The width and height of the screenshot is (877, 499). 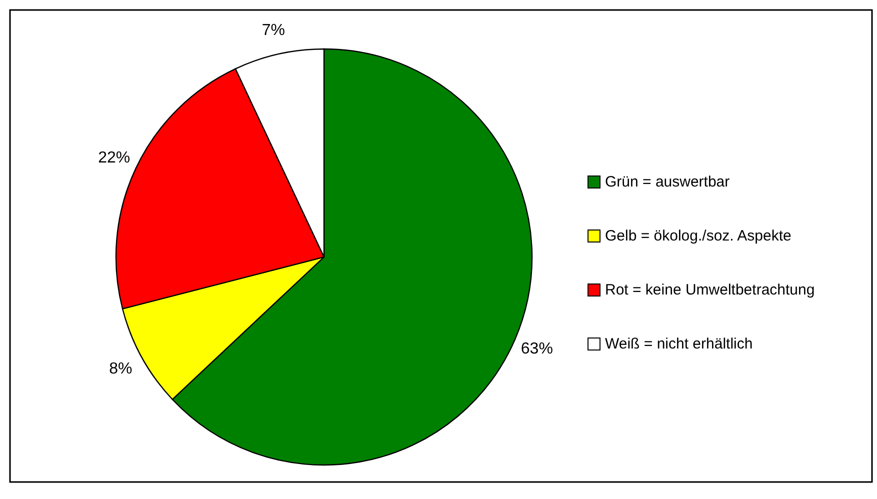 What do you see at coordinates (667, 182) in the screenshot?
I see `legend-label: Grün = auswertbar` at bounding box center [667, 182].